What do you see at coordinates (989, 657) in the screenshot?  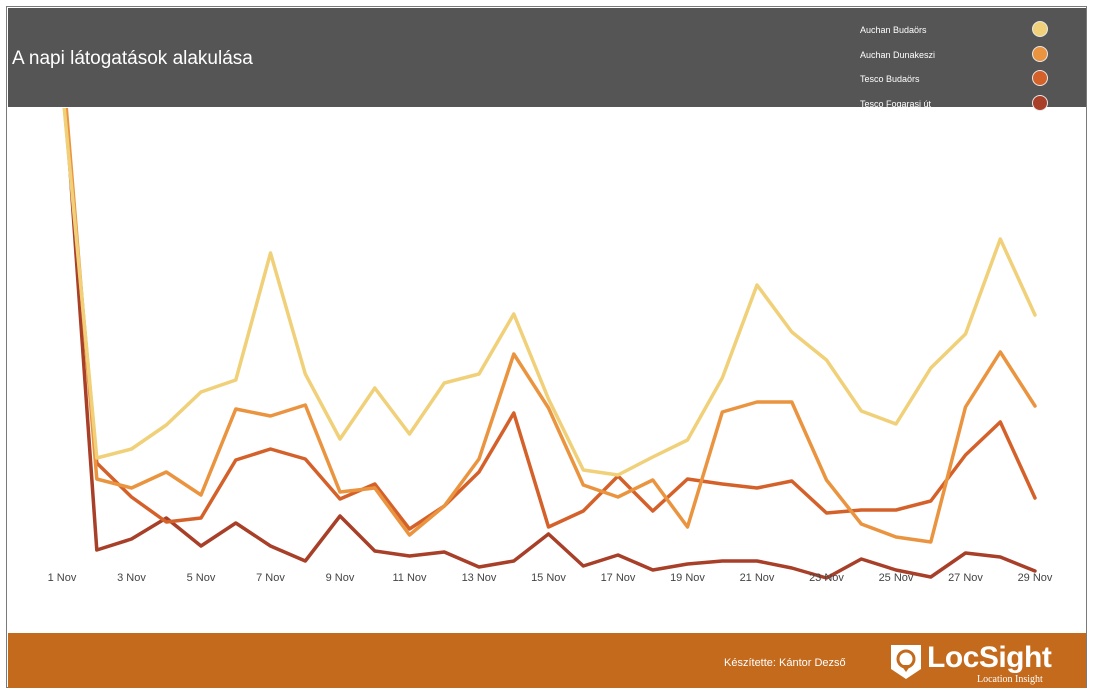 I see `logo-wordmark: LocSight` at bounding box center [989, 657].